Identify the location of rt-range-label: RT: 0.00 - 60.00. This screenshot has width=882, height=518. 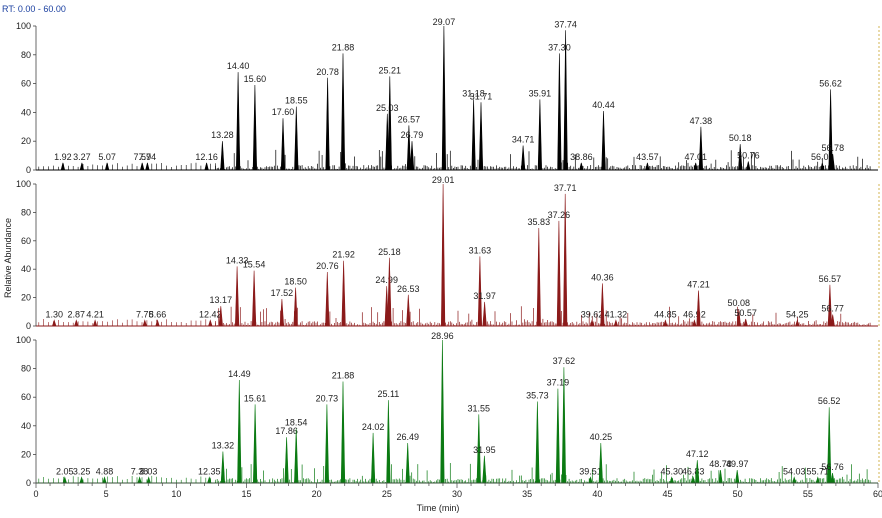
(34, 9).